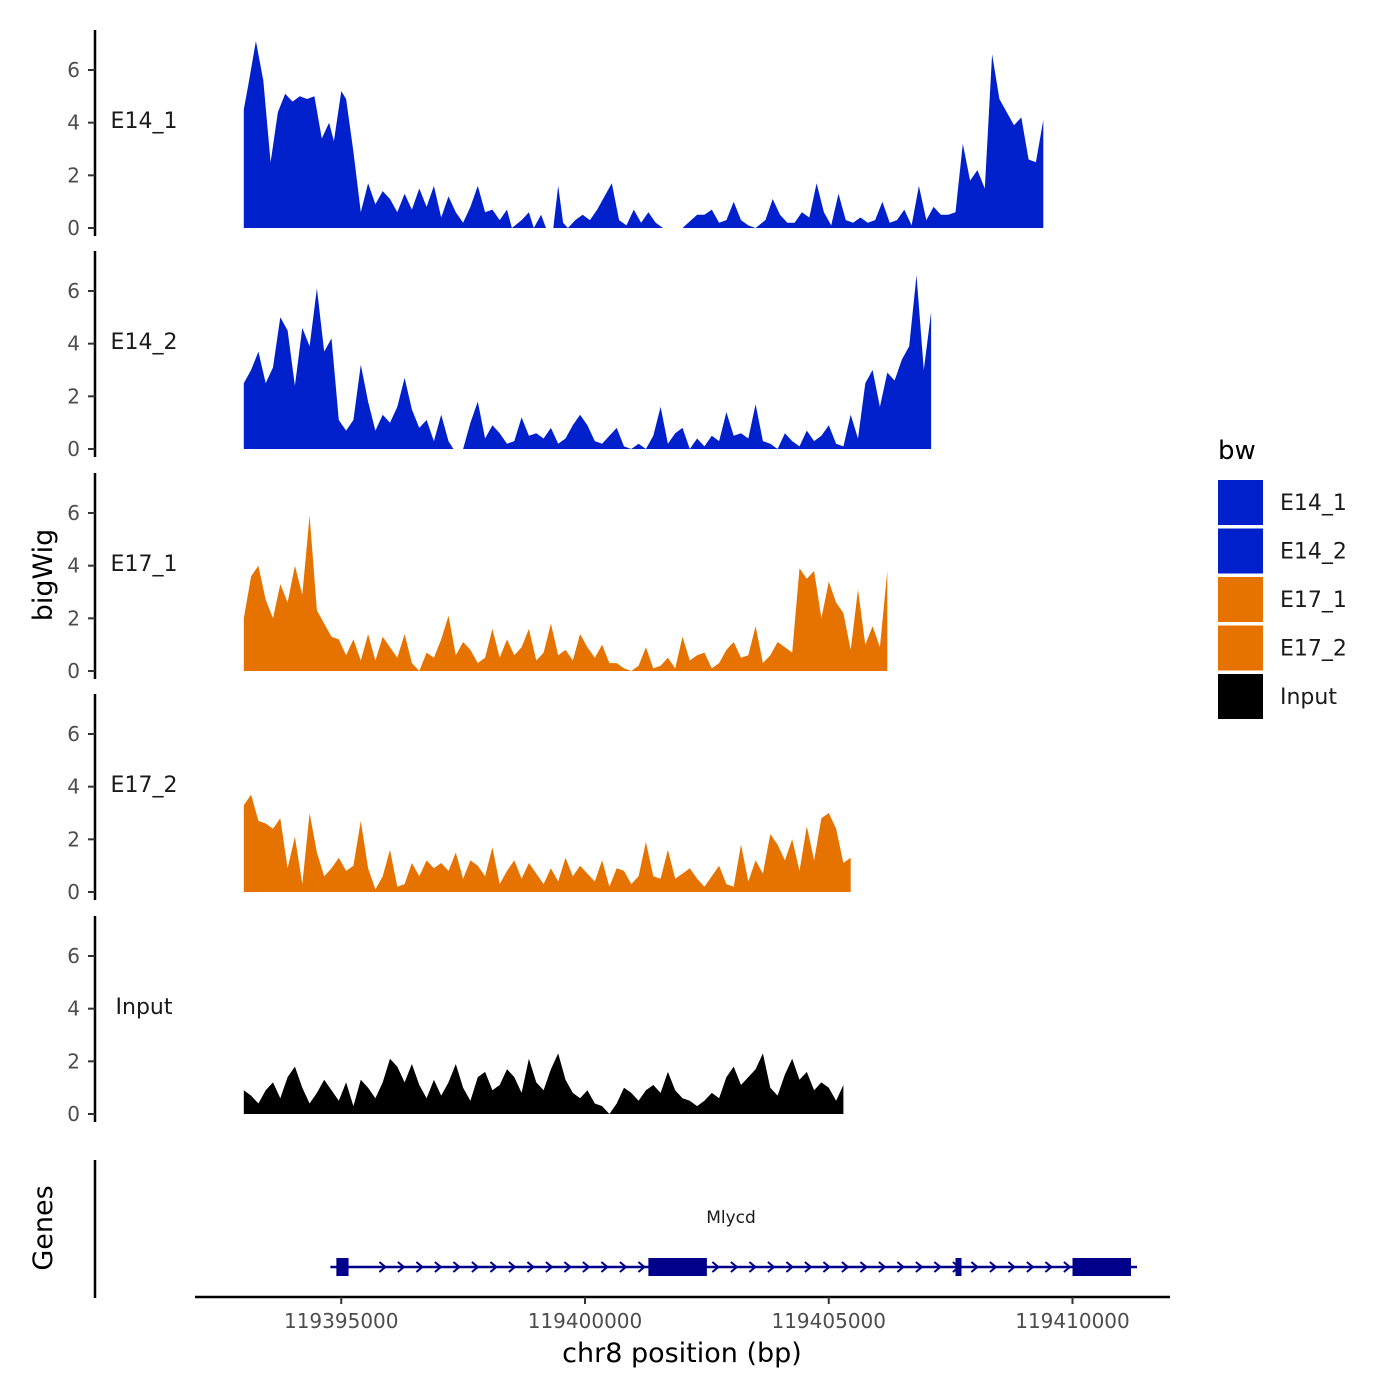 This screenshot has width=1400, height=1400. Describe the element at coordinates (682, 1314) in the screenshot. I see `x-axis: 119395000 119400000 119405000 119410000` at that location.